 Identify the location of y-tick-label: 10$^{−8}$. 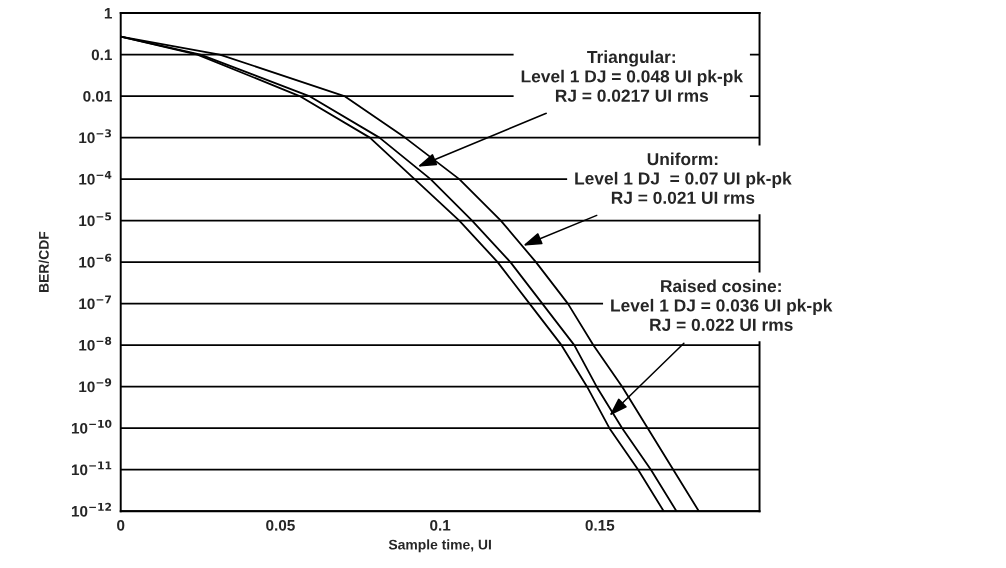
(95, 343).